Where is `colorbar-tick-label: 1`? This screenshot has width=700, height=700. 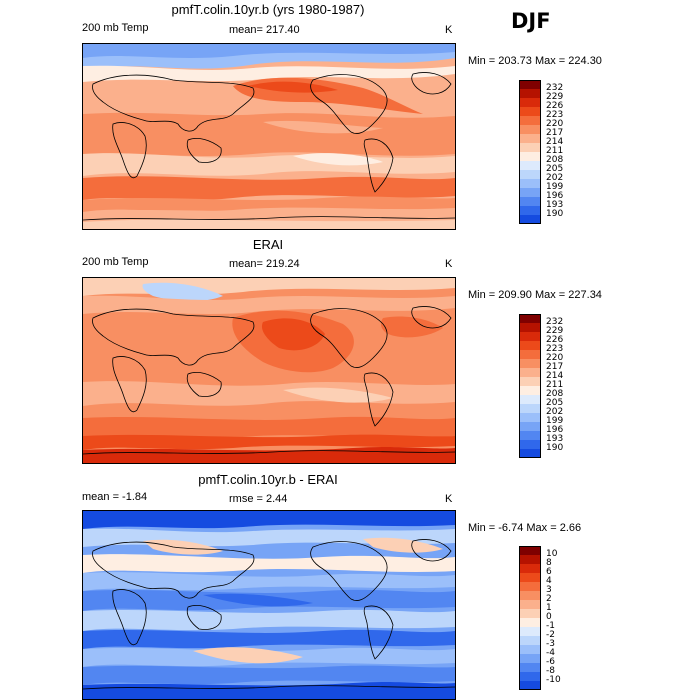 colorbar-tick-label: 1 is located at coordinates (549, 608).